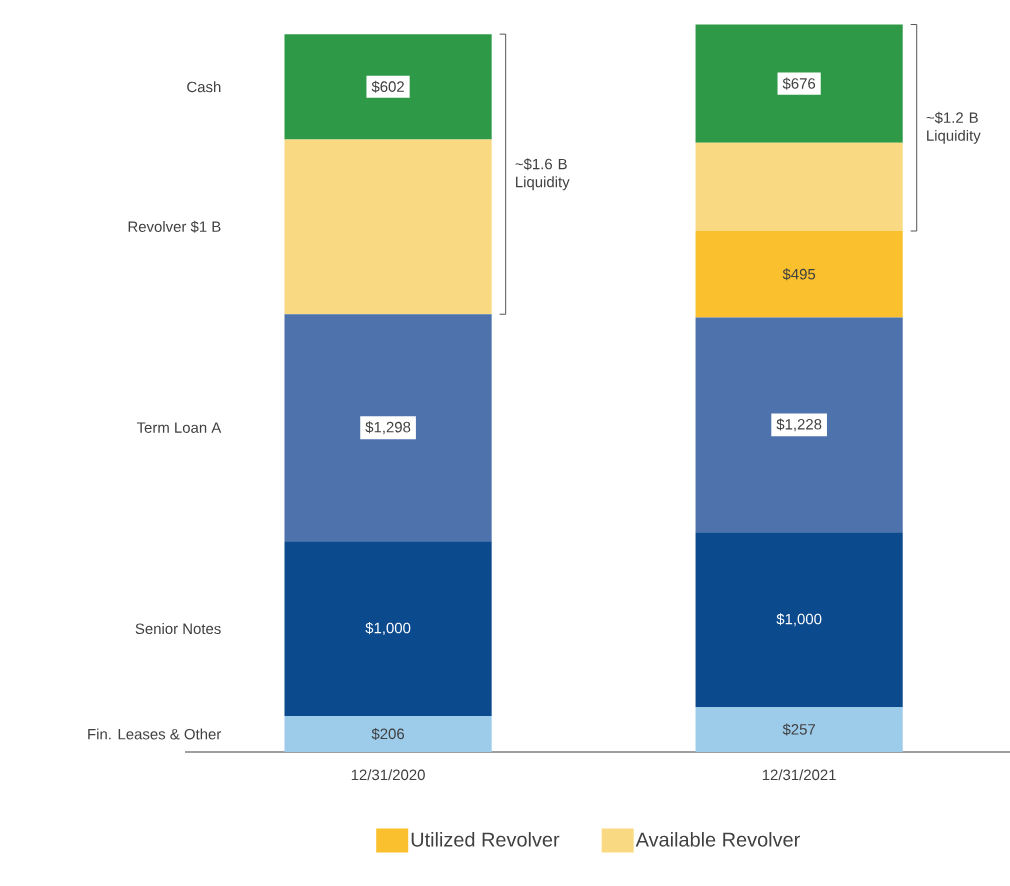 This screenshot has width=1010, height=886. I want to click on legend-label: Available Revolver, so click(717, 839).